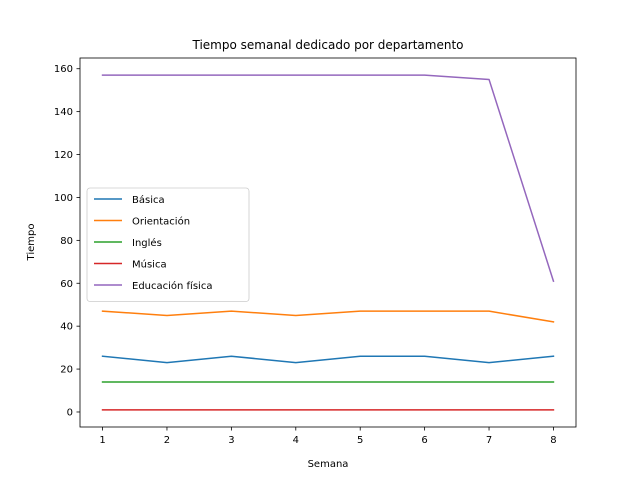 This screenshot has width=640, height=480. I want to click on y-tick-label: 140, so click(63, 112).